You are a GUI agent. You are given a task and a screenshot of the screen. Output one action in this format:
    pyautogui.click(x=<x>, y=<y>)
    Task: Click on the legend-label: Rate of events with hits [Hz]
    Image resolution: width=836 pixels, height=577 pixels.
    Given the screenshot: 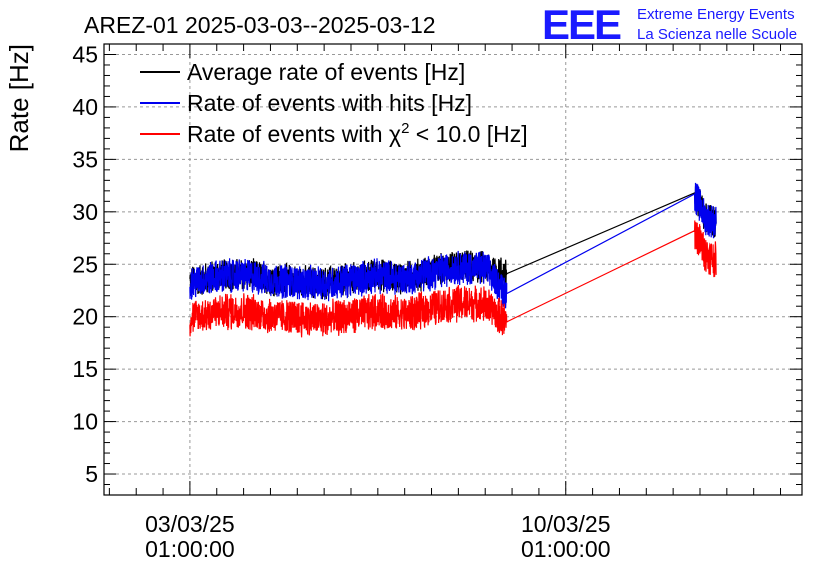 What is the action you would take?
    pyautogui.click(x=329, y=103)
    